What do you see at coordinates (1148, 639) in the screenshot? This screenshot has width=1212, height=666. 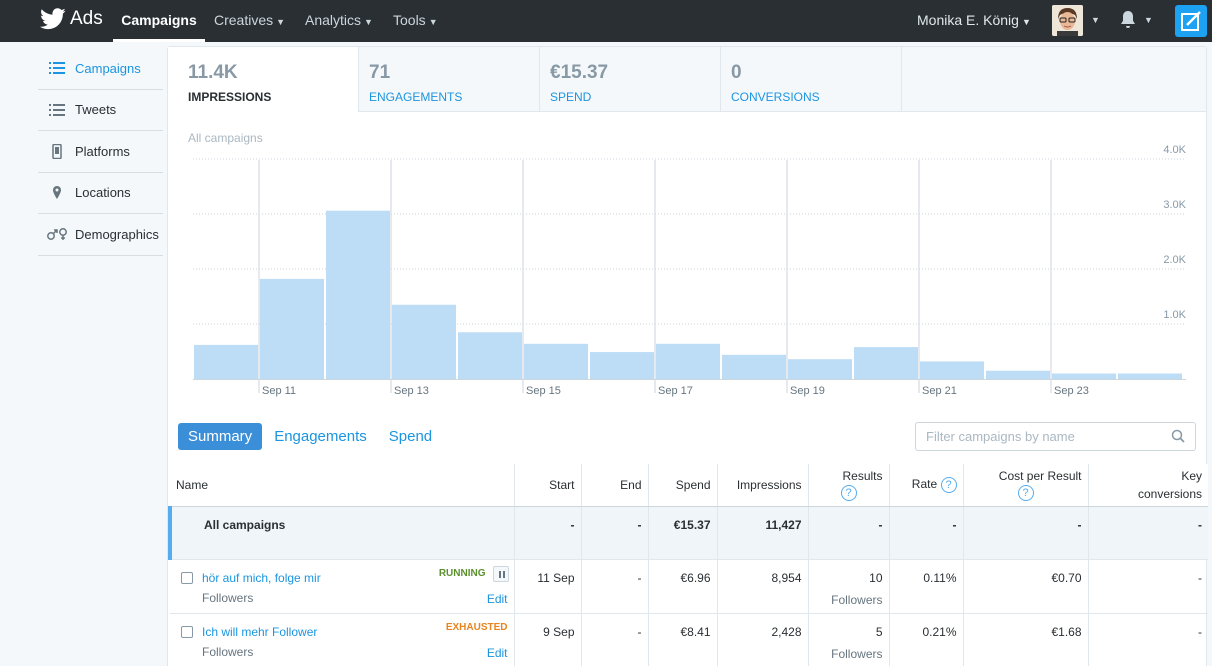 I see `cell-key-conversions: -` at bounding box center [1148, 639].